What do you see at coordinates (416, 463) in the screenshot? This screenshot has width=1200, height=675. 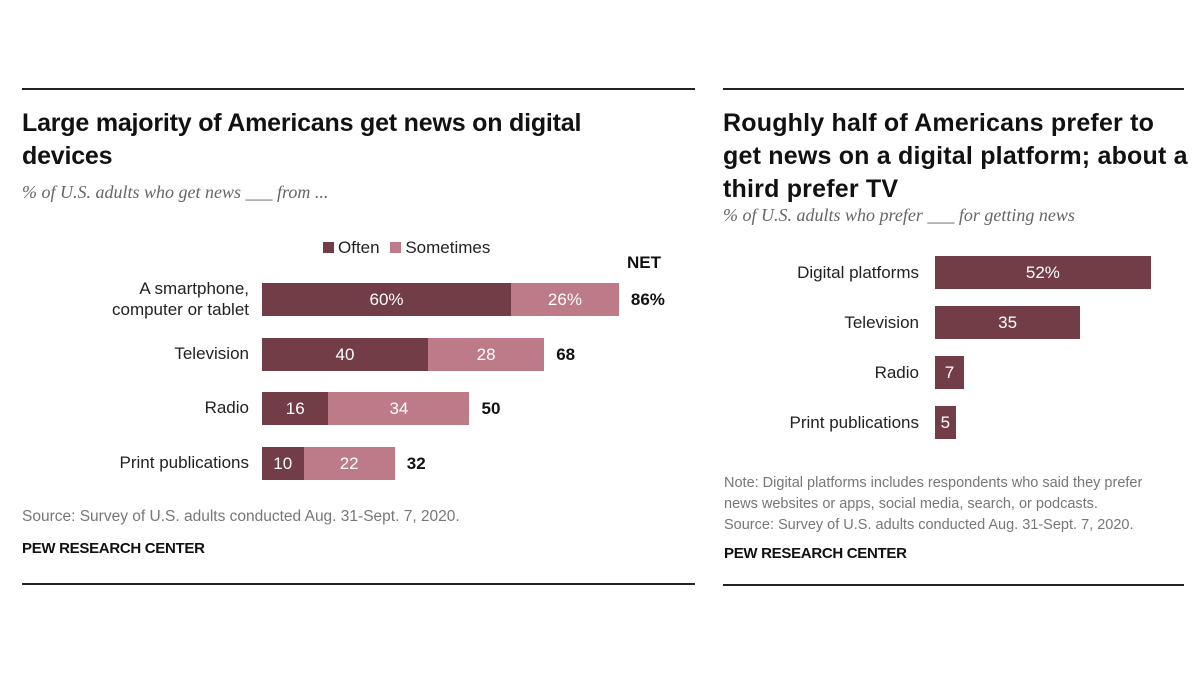 I see `net-value-label: 32` at bounding box center [416, 463].